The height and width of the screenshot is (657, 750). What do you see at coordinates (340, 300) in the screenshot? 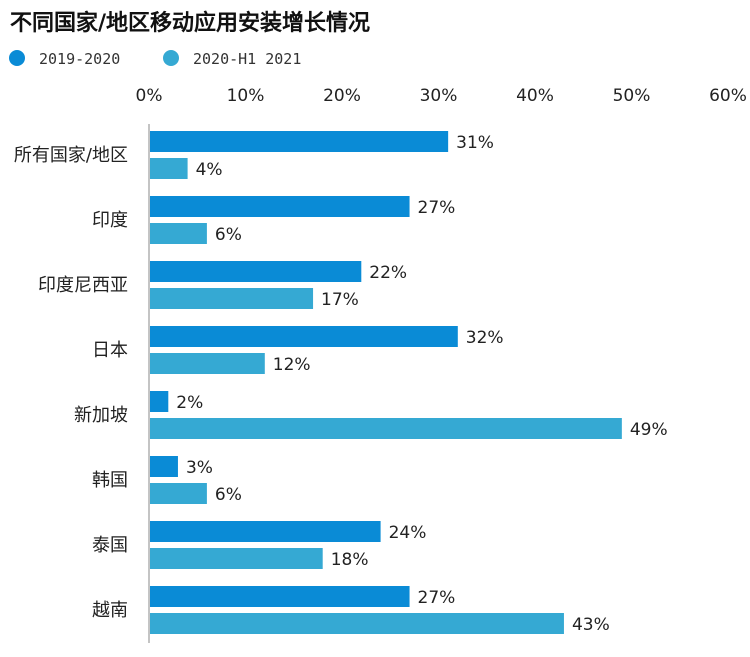
I see `bar-value-label: 17%` at bounding box center [340, 300].